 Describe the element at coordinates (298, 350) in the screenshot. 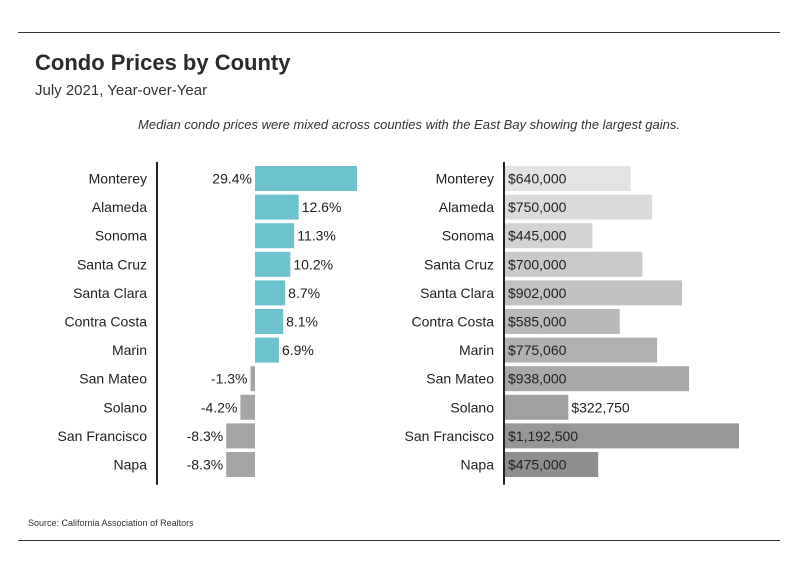

I see `pct-change-label: 6.9%` at that location.